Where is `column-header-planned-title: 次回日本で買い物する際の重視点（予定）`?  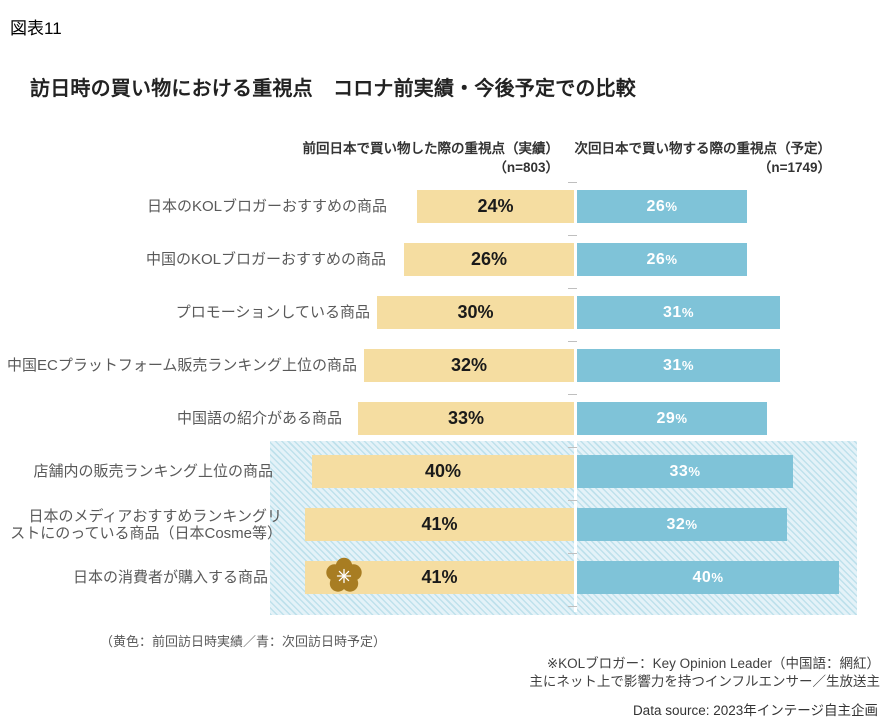 column-header-planned-title: 次回日本で買い物する際の重視点（予定） is located at coordinates (703, 148).